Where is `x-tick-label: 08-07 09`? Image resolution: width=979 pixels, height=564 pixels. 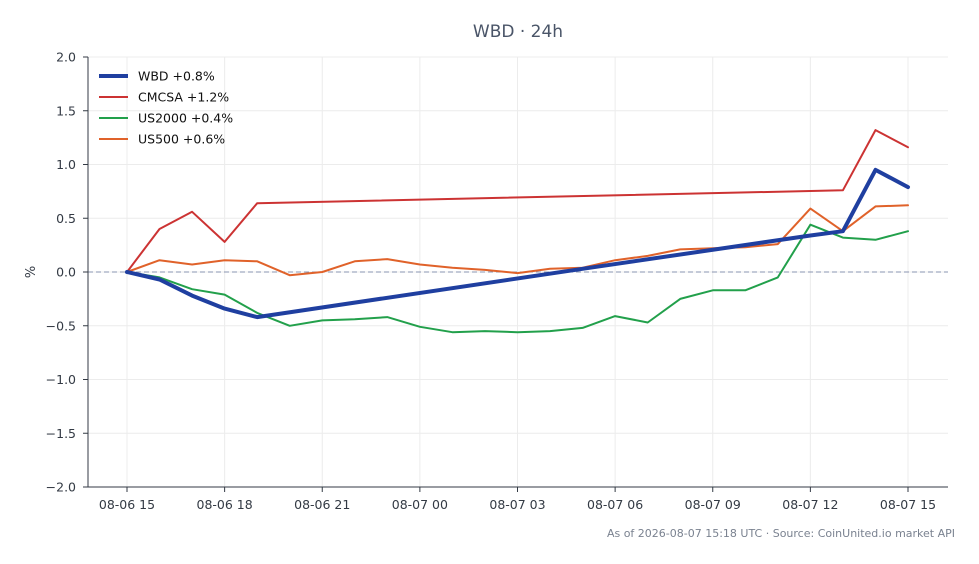
x-tick-label: 08-07 09 is located at coordinates (713, 504).